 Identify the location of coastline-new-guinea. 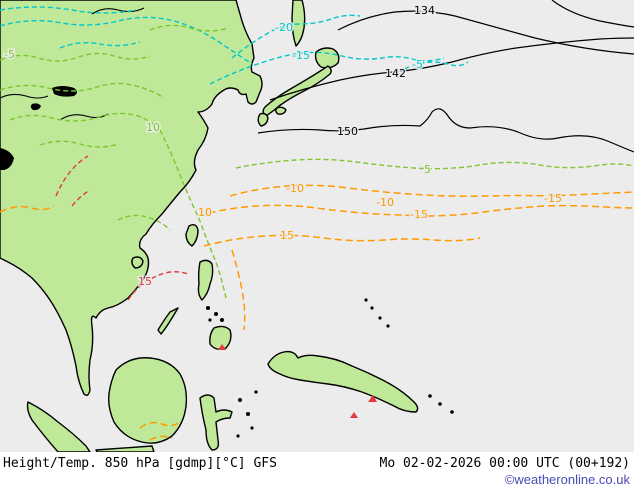
(343, 381).